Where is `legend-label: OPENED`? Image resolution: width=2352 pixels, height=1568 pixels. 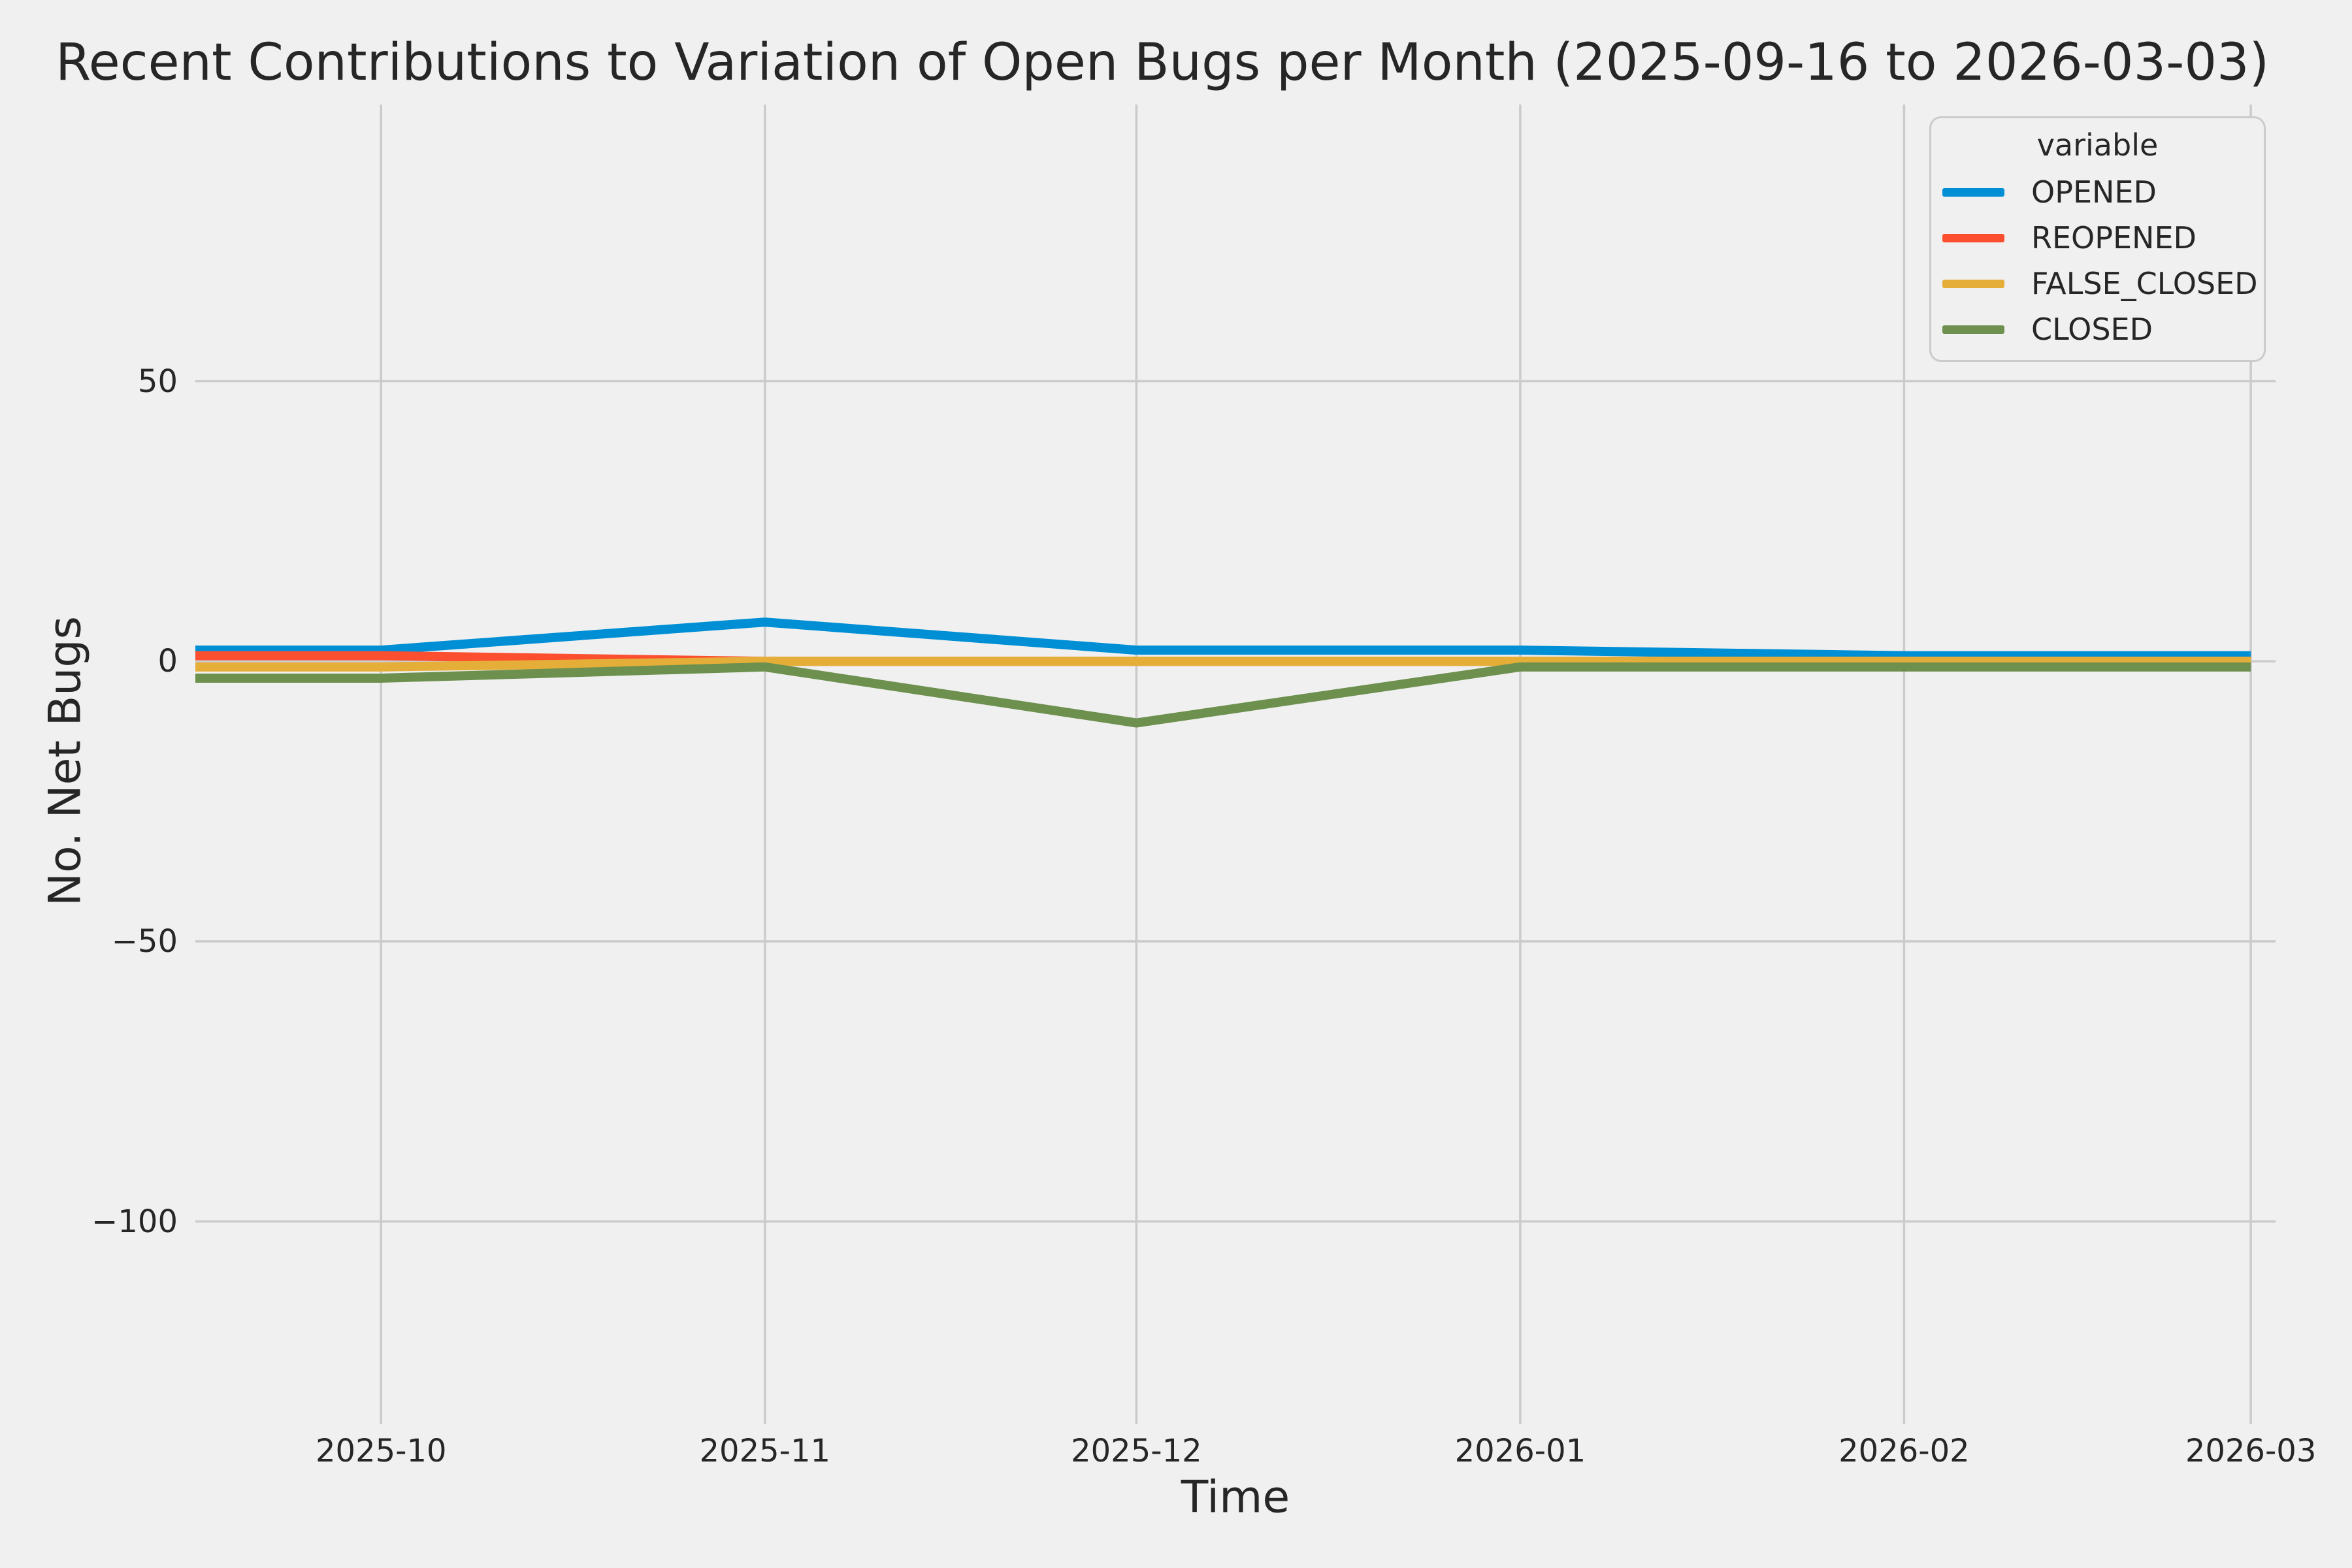
legend-label: OPENED is located at coordinates (2094, 192).